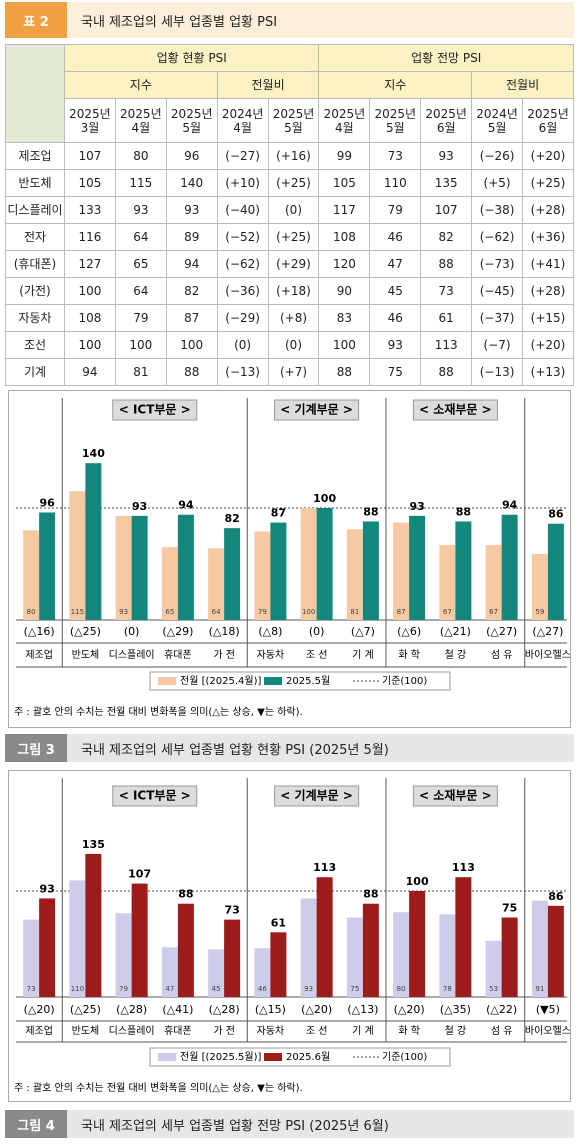 Image resolution: width=579 pixels, height=1147 pixels. I want to click on value-label: 67, so click(493, 612).